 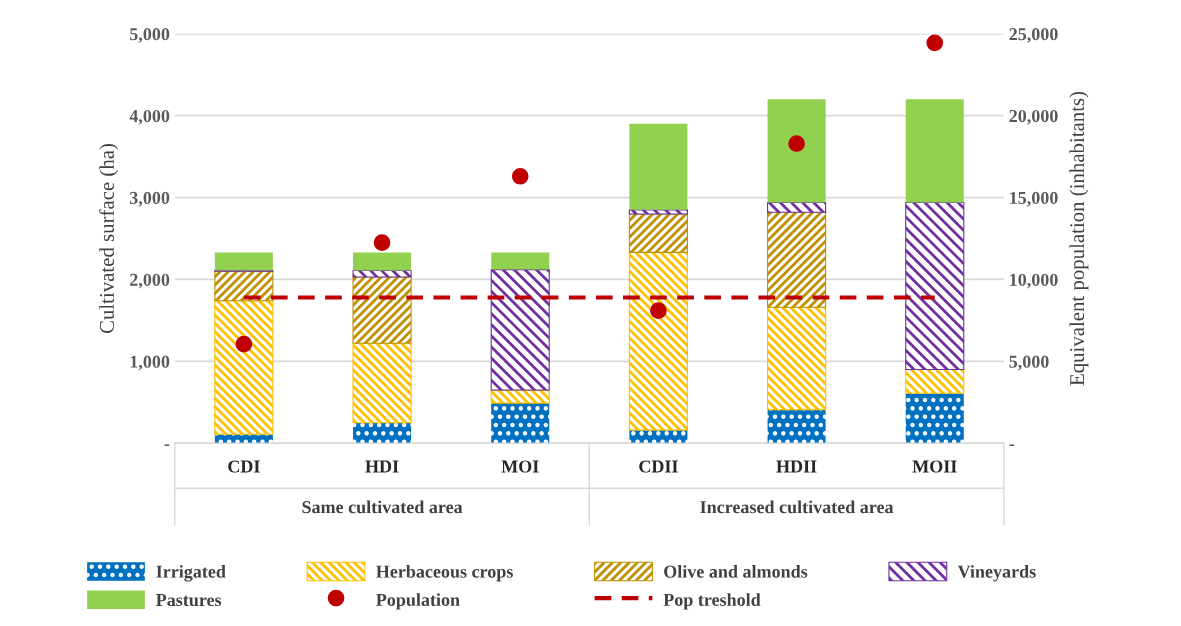 What do you see at coordinates (1029, 363) in the screenshot?
I see `y2-tick-label: 5,000` at bounding box center [1029, 363].